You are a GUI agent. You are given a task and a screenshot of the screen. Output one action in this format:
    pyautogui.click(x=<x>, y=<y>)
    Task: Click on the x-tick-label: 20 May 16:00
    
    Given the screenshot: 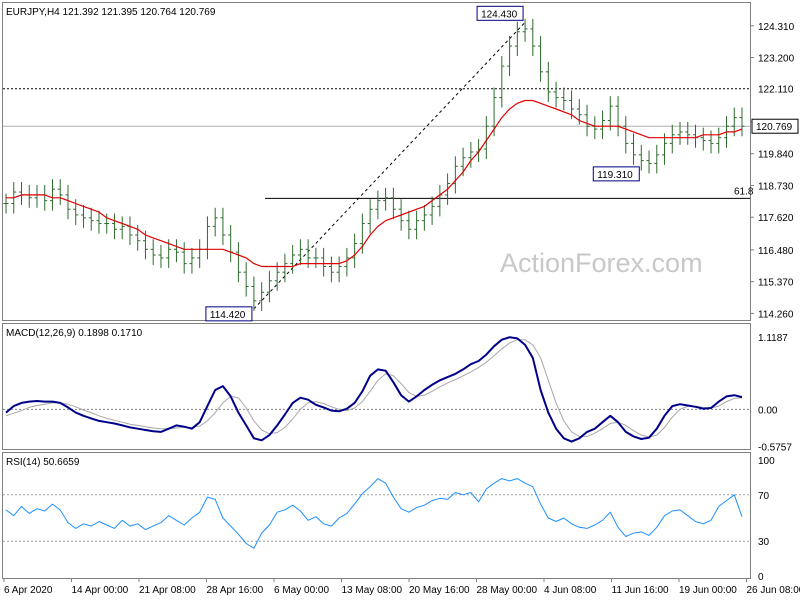 What is the action you would take?
    pyautogui.click(x=439, y=590)
    